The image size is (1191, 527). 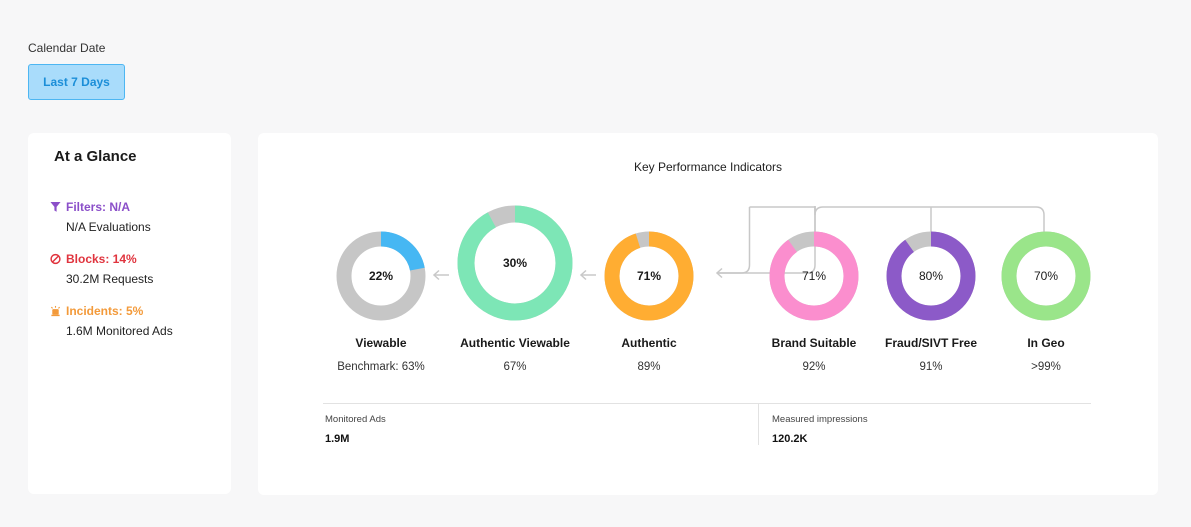 I want to click on kpi-ring-center-label: 80%, so click(x=931, y=276).